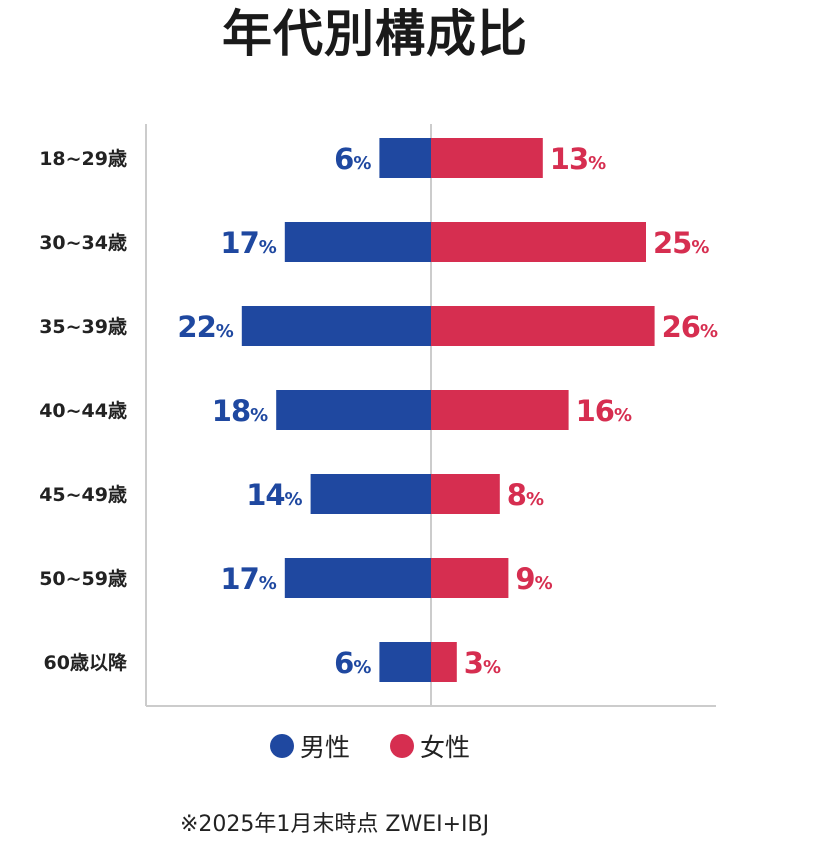 The image size is (836, 850). I want to click on data-label-male: 14%, so click(274, 495).